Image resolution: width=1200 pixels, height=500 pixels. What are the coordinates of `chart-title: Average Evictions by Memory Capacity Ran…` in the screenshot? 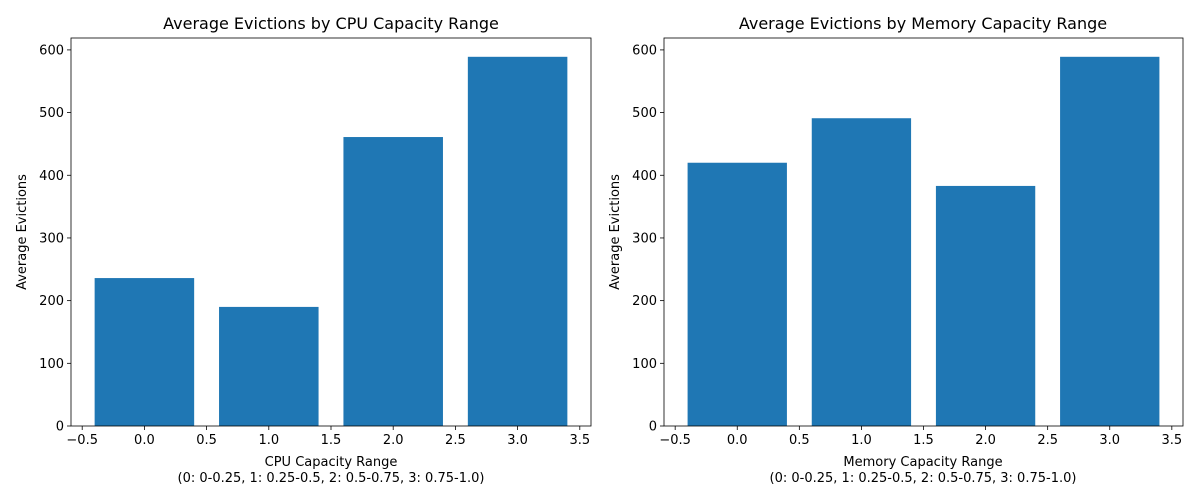 It's located at (923, 23).